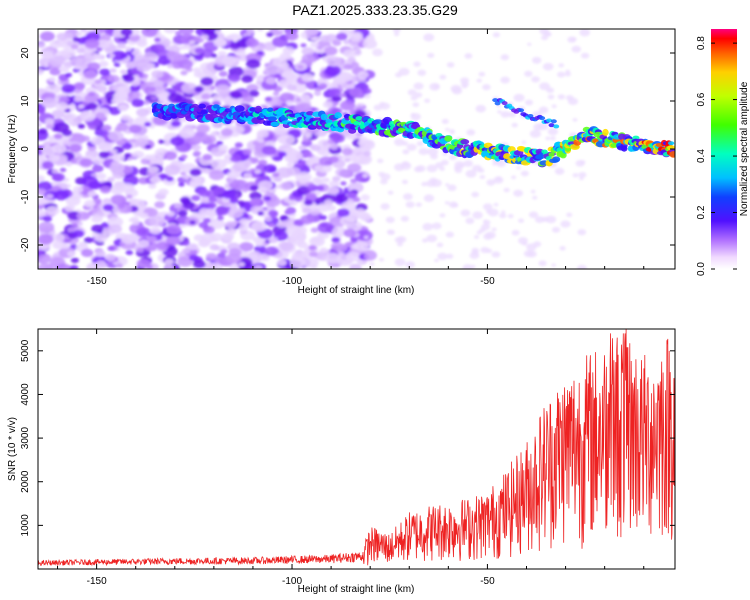  Describe the element at coordinates (701, 212) in the screenshot. I see `colorbar-tick-label: 0.2` at that location.